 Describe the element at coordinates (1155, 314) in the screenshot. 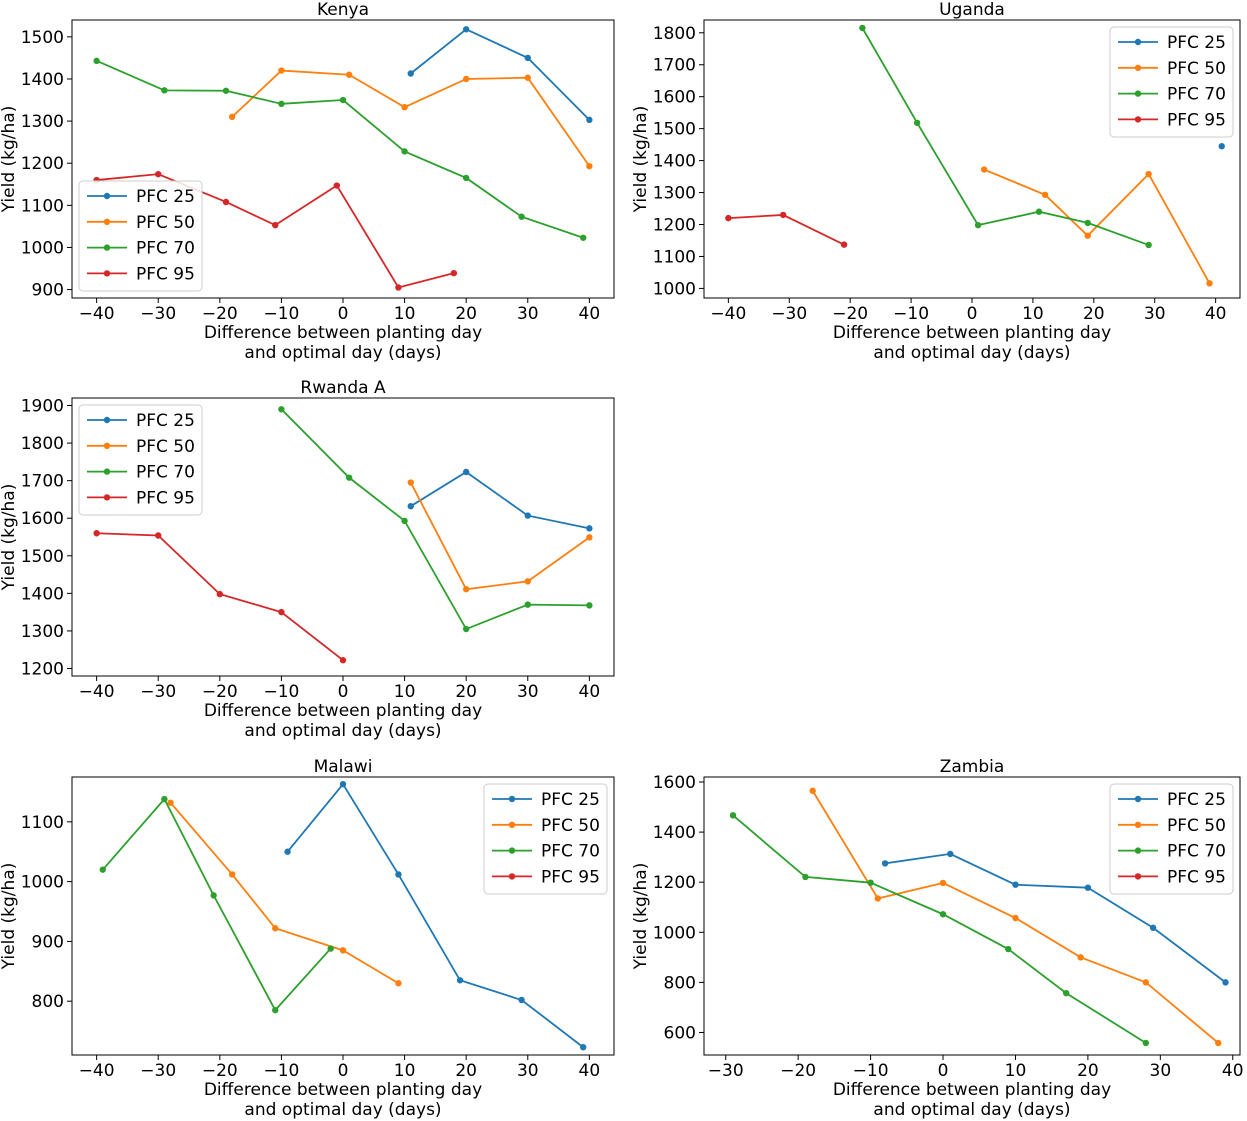

I see `x-tick-label: 30` at that location.